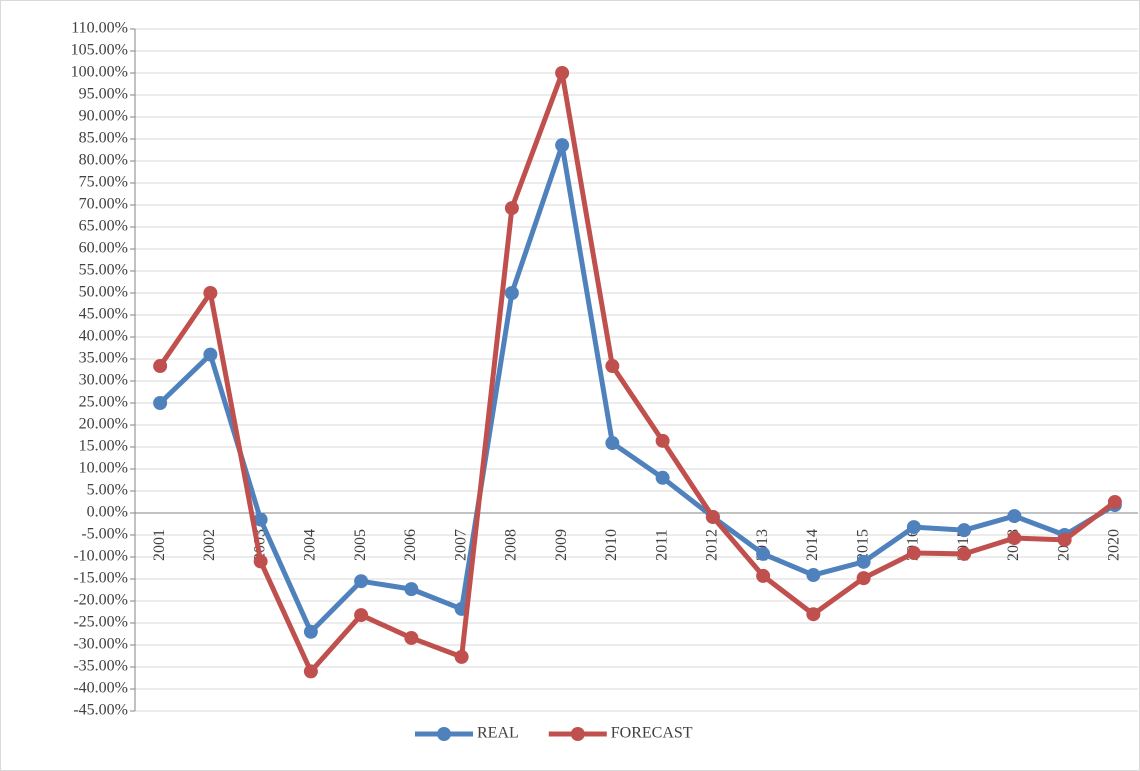  I want to click on x-tick-label: 2014, so click(812, 545).